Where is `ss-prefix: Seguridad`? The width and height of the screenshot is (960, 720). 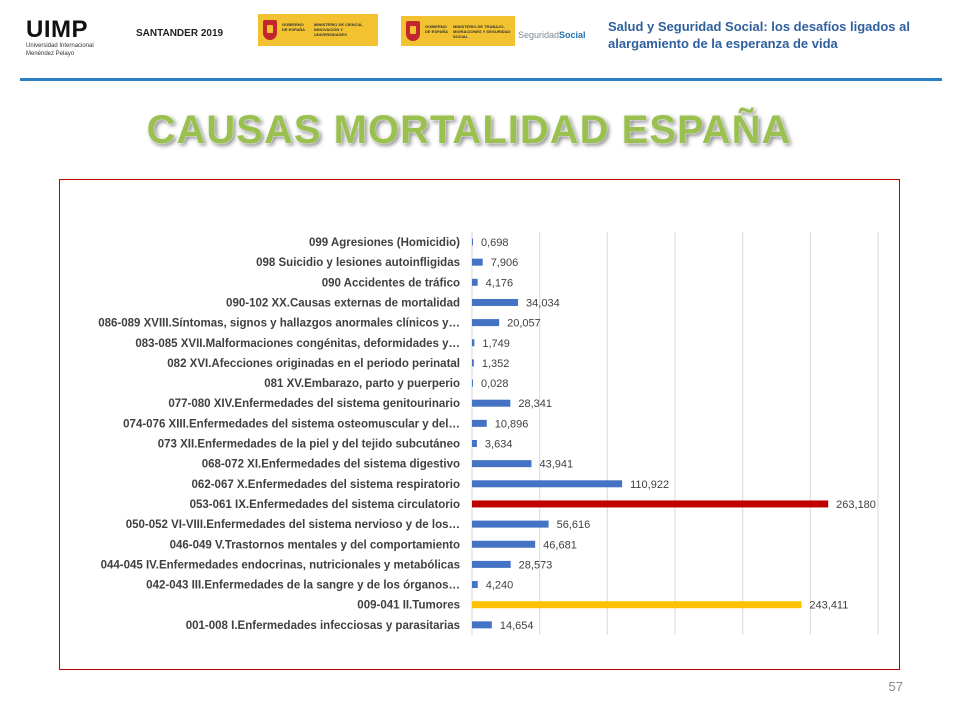 ss-prefix: Seguridad is located at coordinates (539, 35).